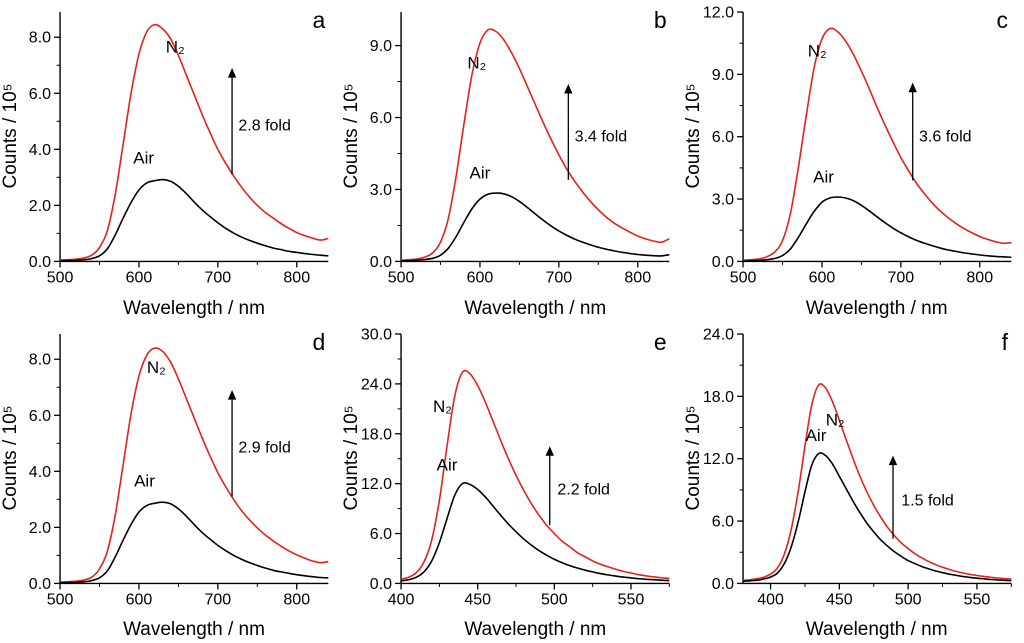  I want to click on axes-group: 500 600 700 800 0.0 3.0 6.0 9.0 12.0, so click(857, 145).